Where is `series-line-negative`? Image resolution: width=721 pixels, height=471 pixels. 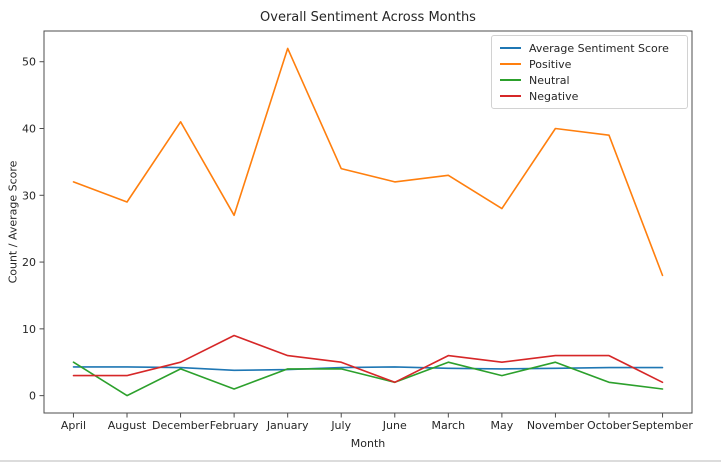
series-line-negative is located at coordinates (368, 359).